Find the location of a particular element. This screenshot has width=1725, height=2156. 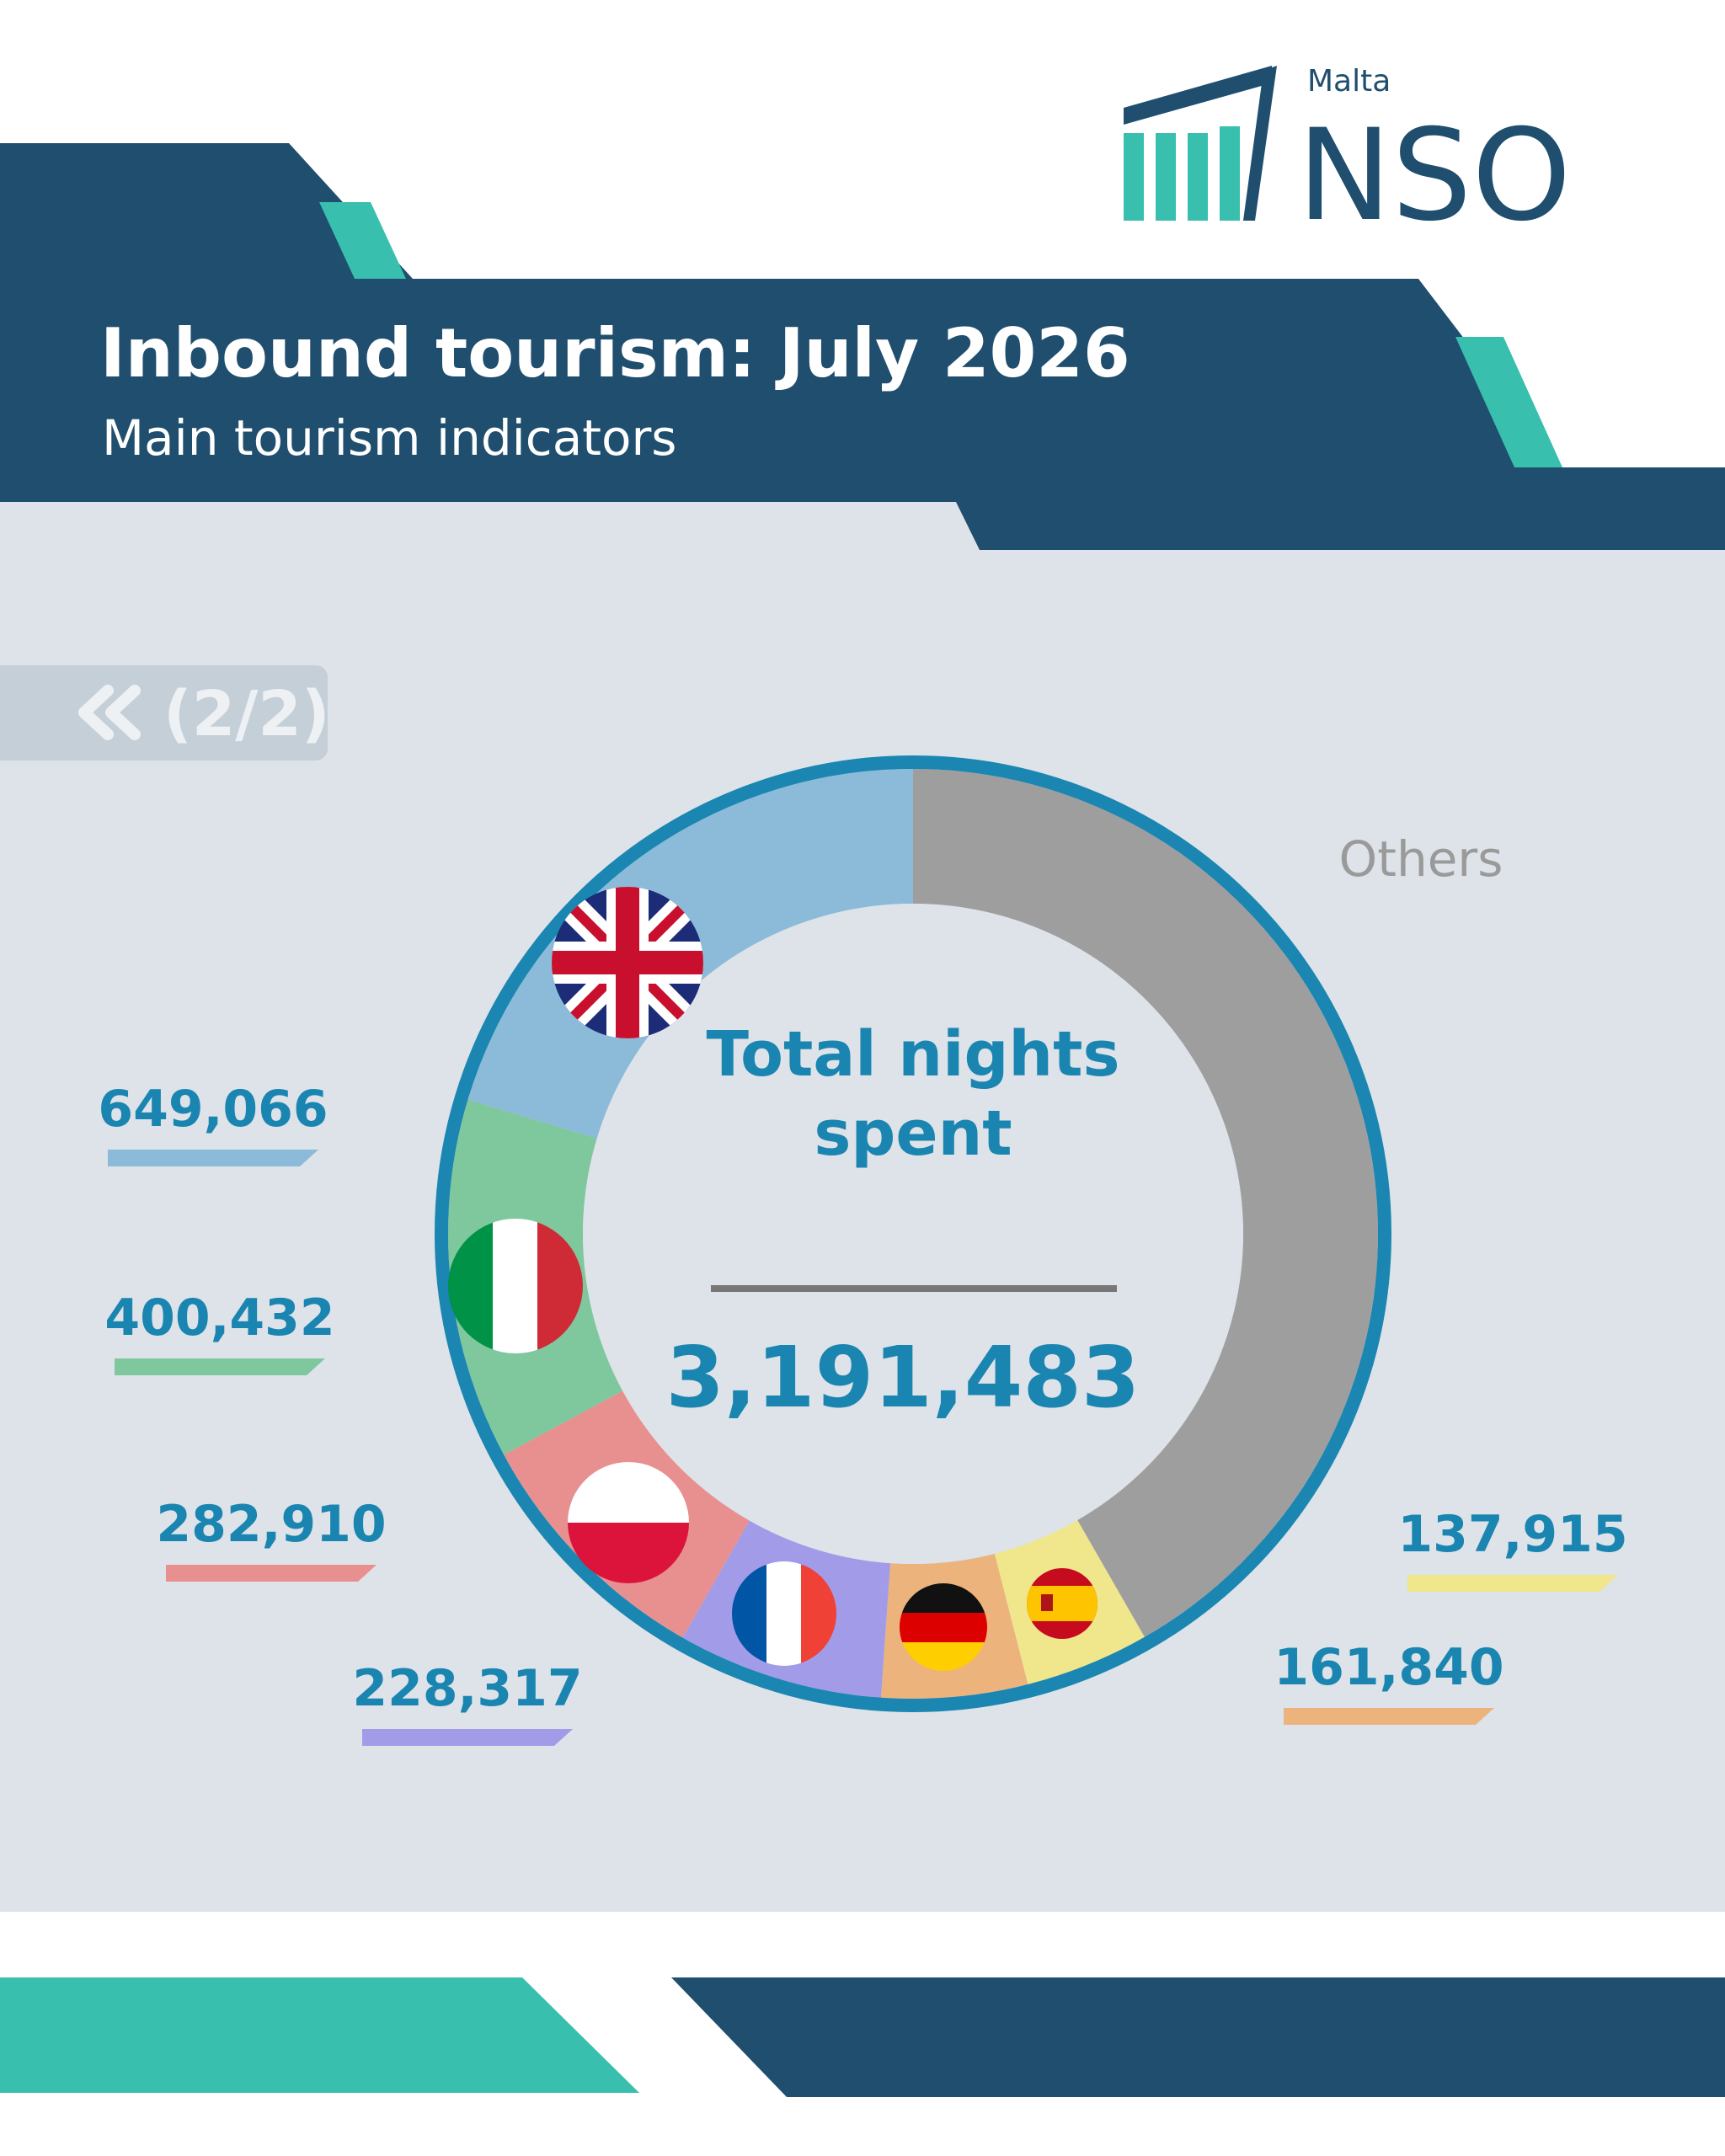

nav-label: (2/2) is located at coordinates (246, 714).